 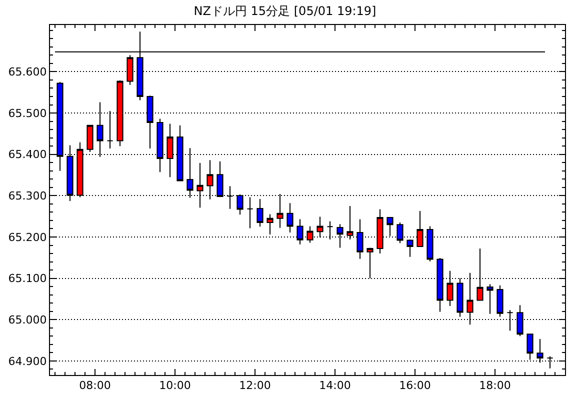 What do you see at coordinates (255, 385) in the screenshot?
I see `x-tick-label: 12:00` at bounding box center [255, 385].